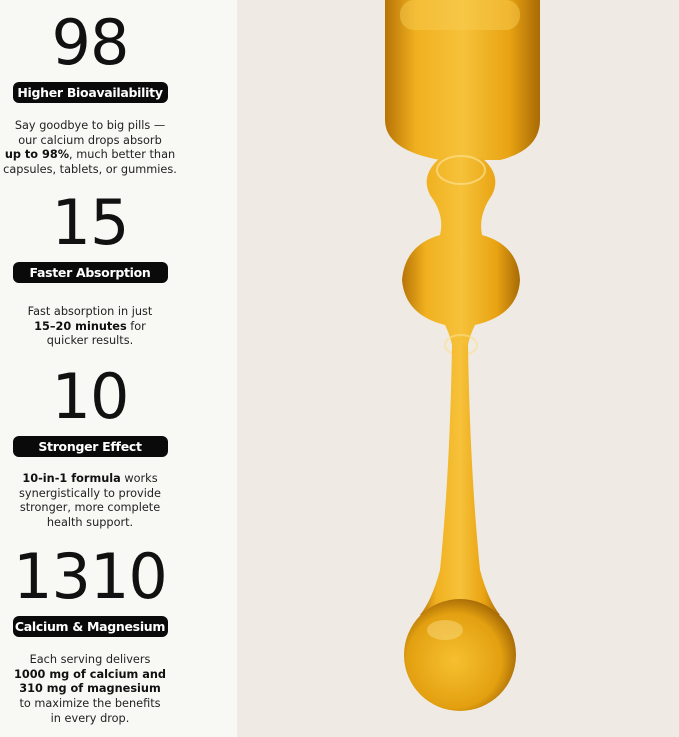  I want to click on stat-label: Faster Absorption, so click(90, 272).